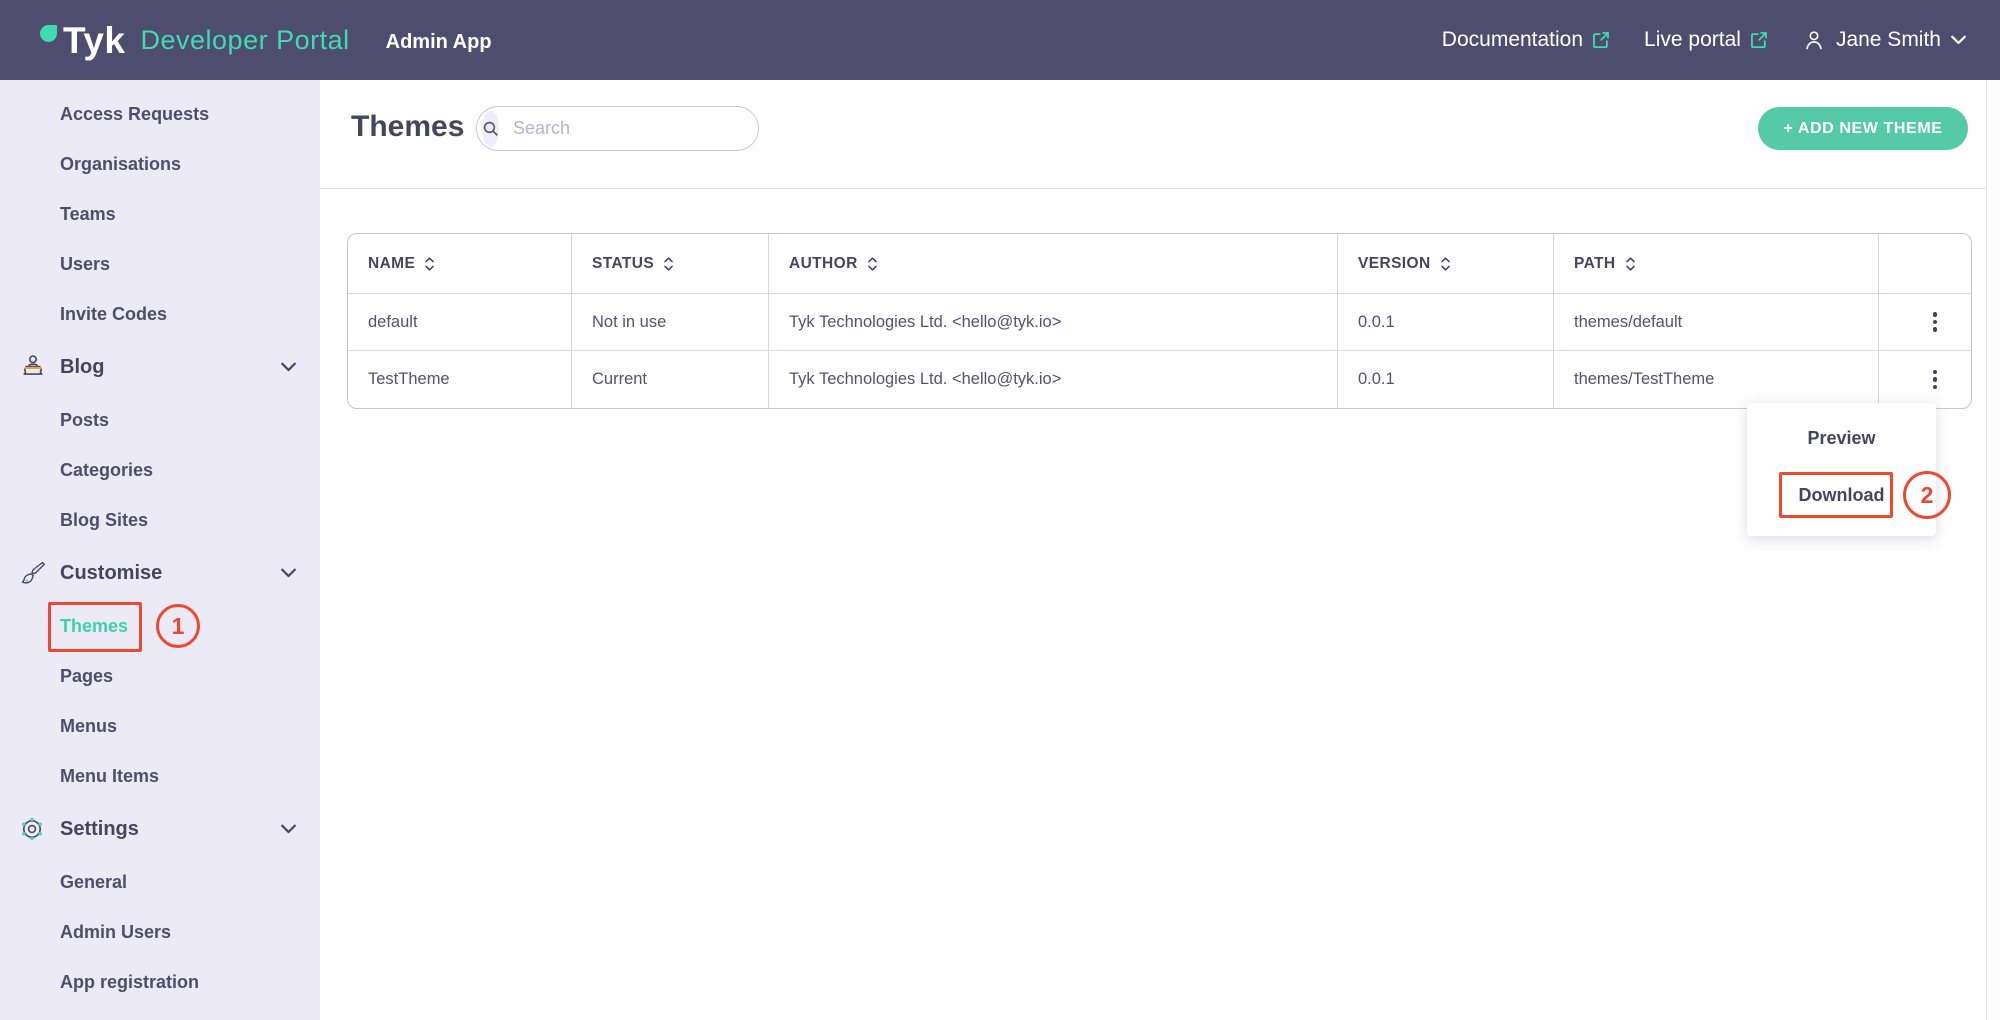  What do you see at coordinates (32, 829) in the screenshot?
I see `gear-icon` at bounding box center [32, 829].